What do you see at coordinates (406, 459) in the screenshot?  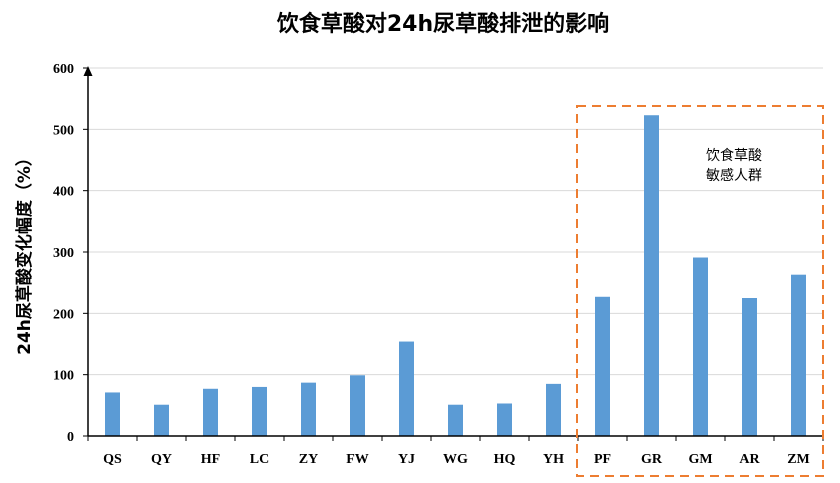 I see `x-label-yj: YJ` at bounding box center [406, 459].